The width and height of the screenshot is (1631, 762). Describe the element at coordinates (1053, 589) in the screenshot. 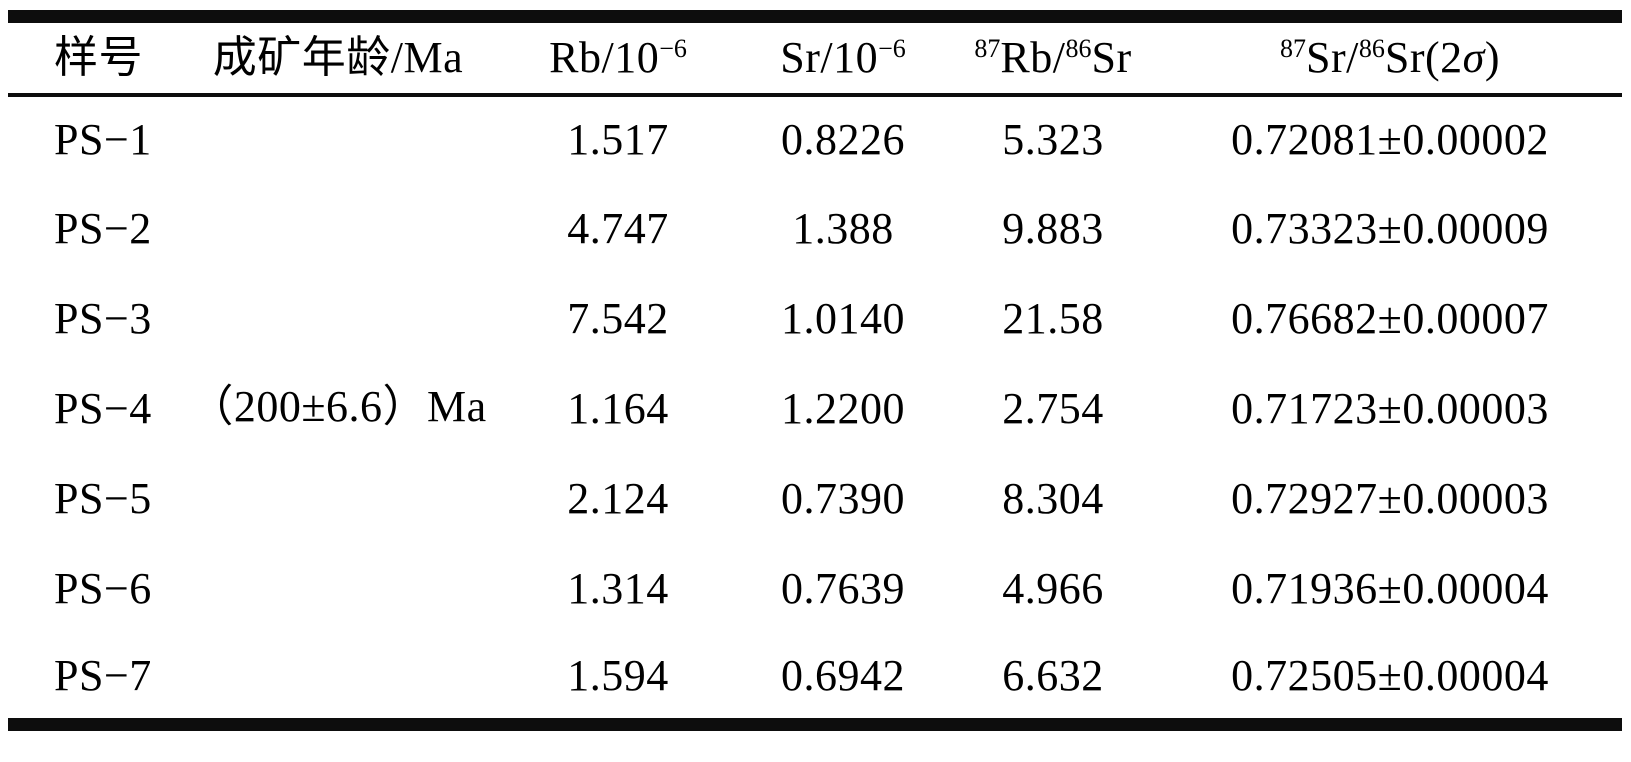

I see `cell-rb87sr86: 4.966` at that location.